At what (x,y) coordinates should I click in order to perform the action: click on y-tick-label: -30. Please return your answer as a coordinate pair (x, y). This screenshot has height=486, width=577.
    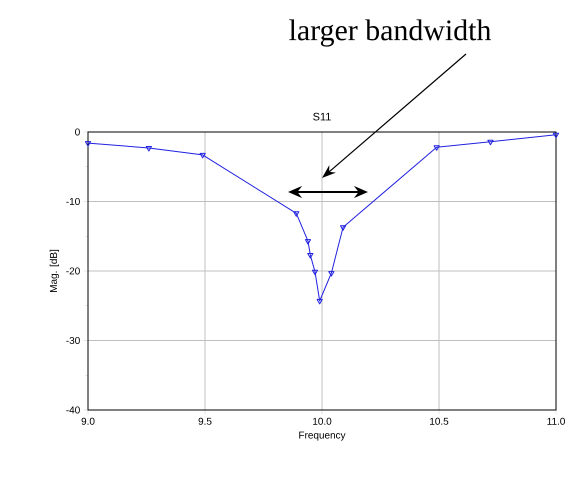
    Looking at the image, I should click on (73, 340).